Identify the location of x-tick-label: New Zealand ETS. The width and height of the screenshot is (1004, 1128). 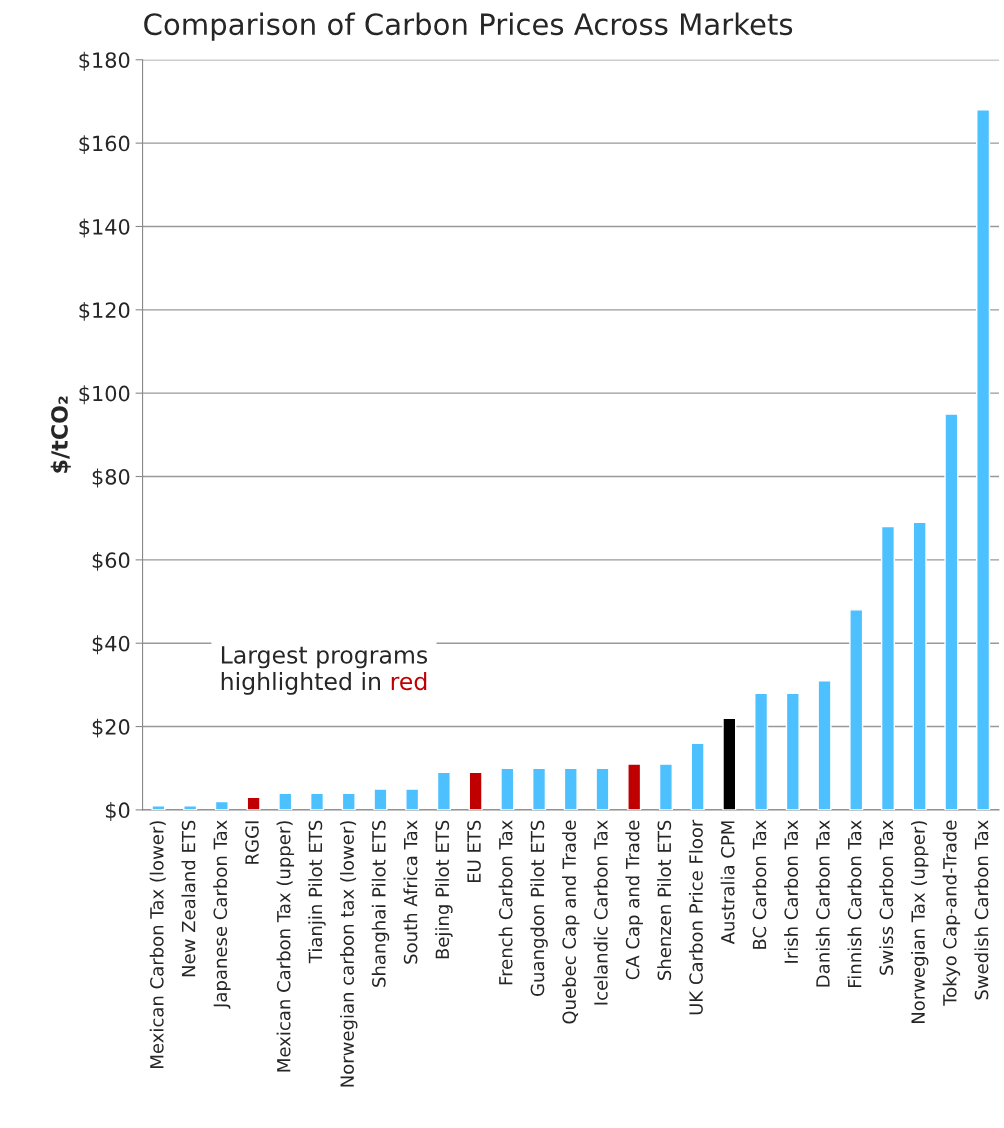
(188, 898).